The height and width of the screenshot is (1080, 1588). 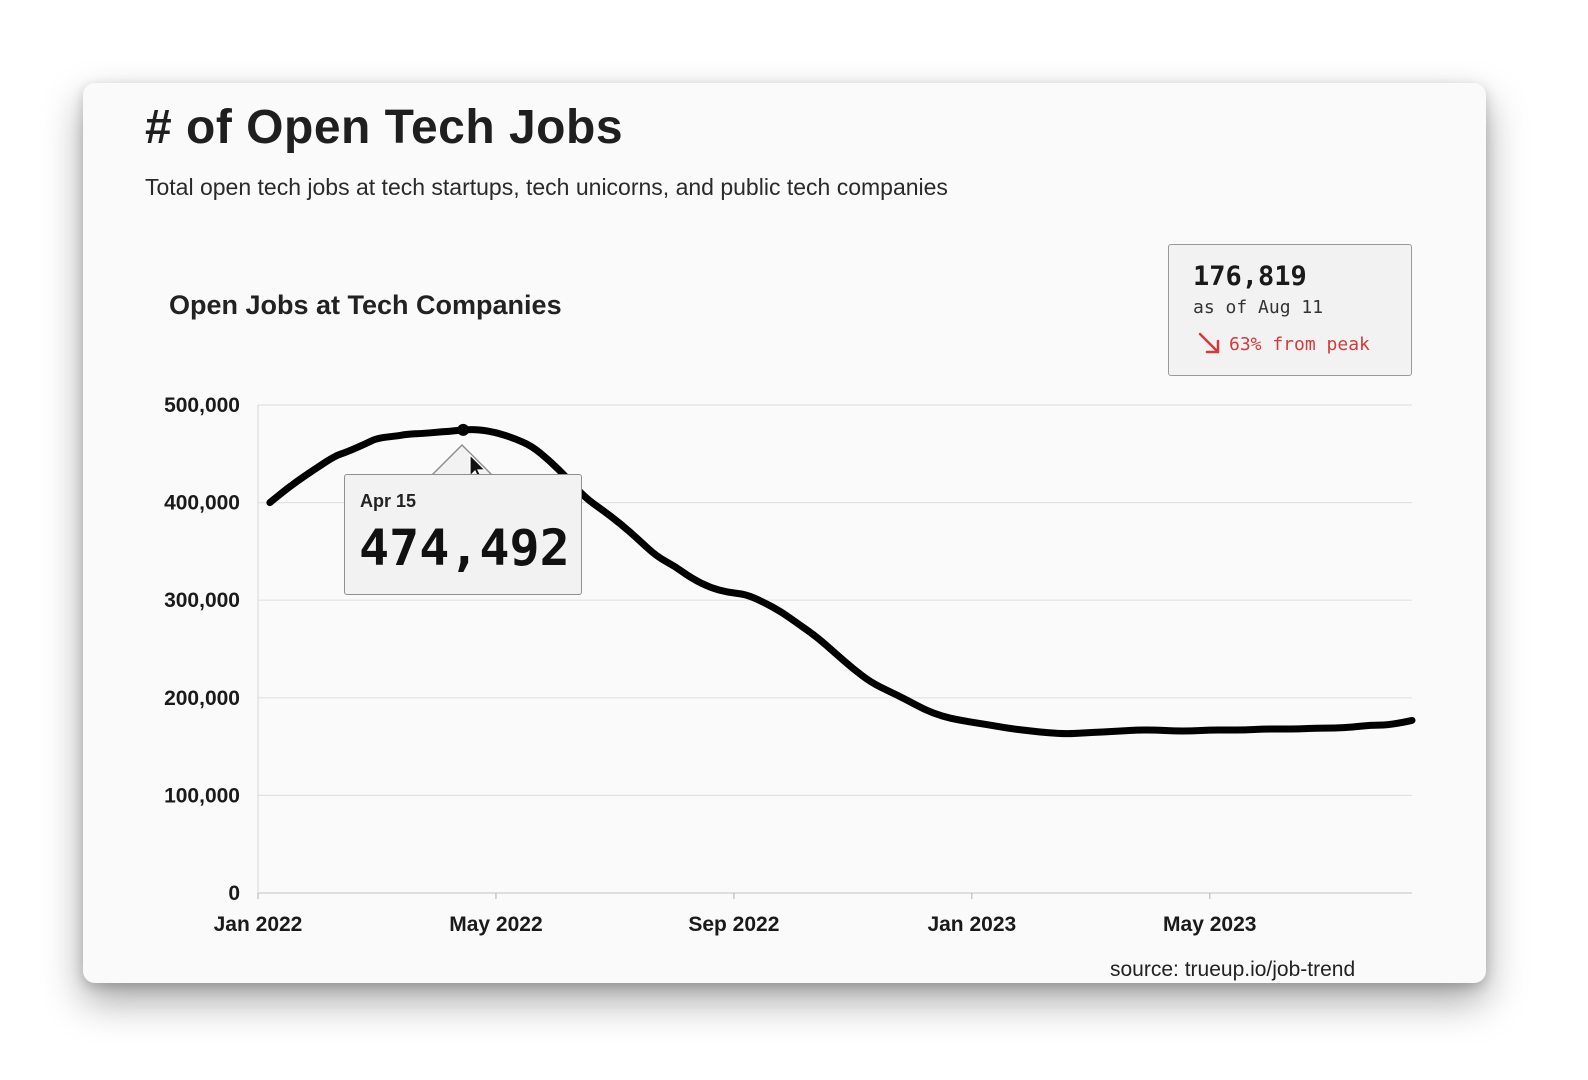 What do you see at coordinates (463, 429) in the screenshot?
I see `highlight-point` at bounding box center [463, 429].